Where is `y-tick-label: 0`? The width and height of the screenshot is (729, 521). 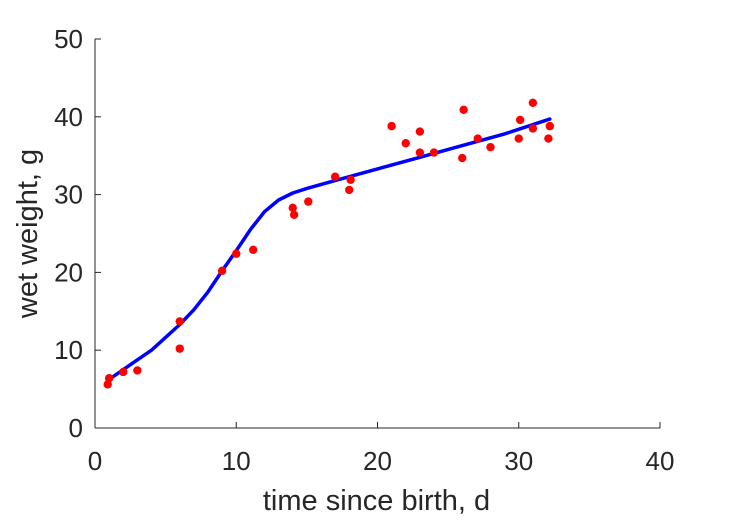
y-tick-label: 0 is located at coordinates (76, 428).